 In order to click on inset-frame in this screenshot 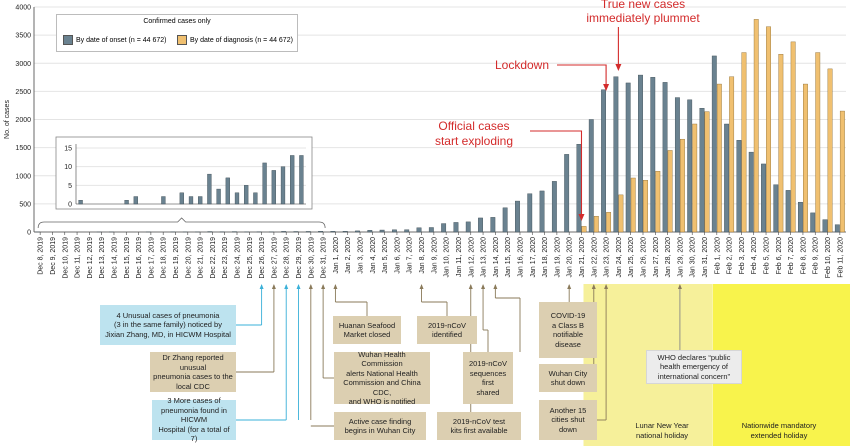, I will do `click(184, 173)`.